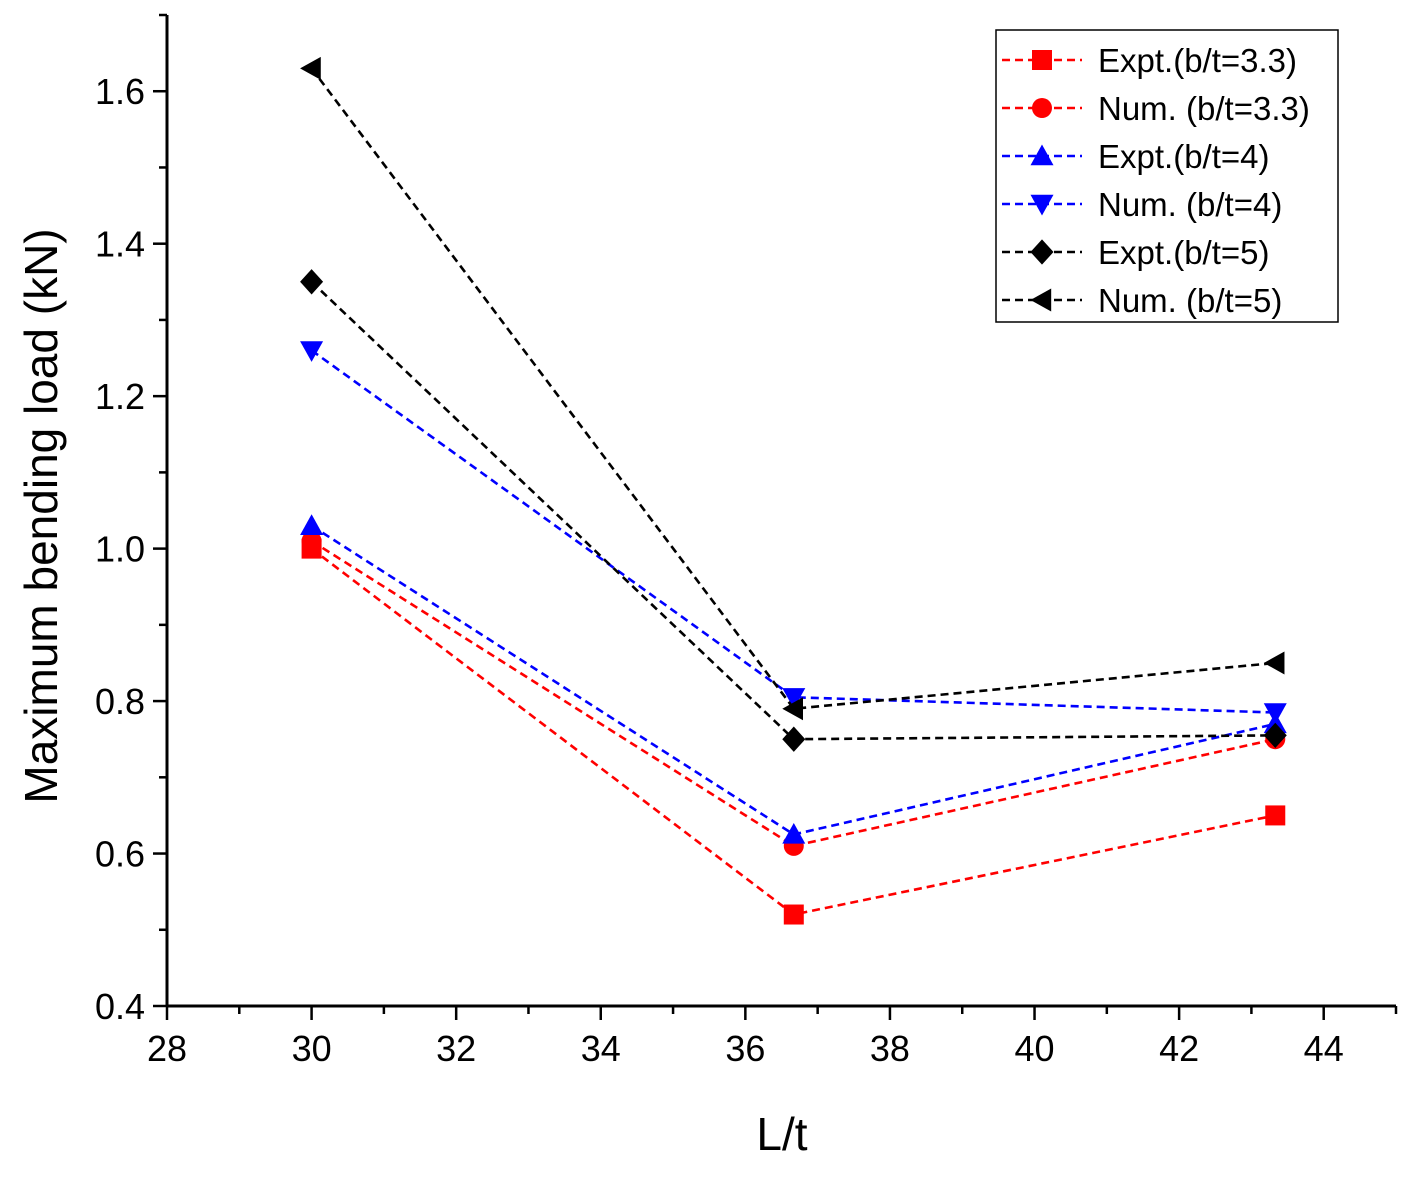 The width and height of the screenshot is (1413, 1177). I want to click on legend-label: Expt.(b/t=5), so click(1184, 252).